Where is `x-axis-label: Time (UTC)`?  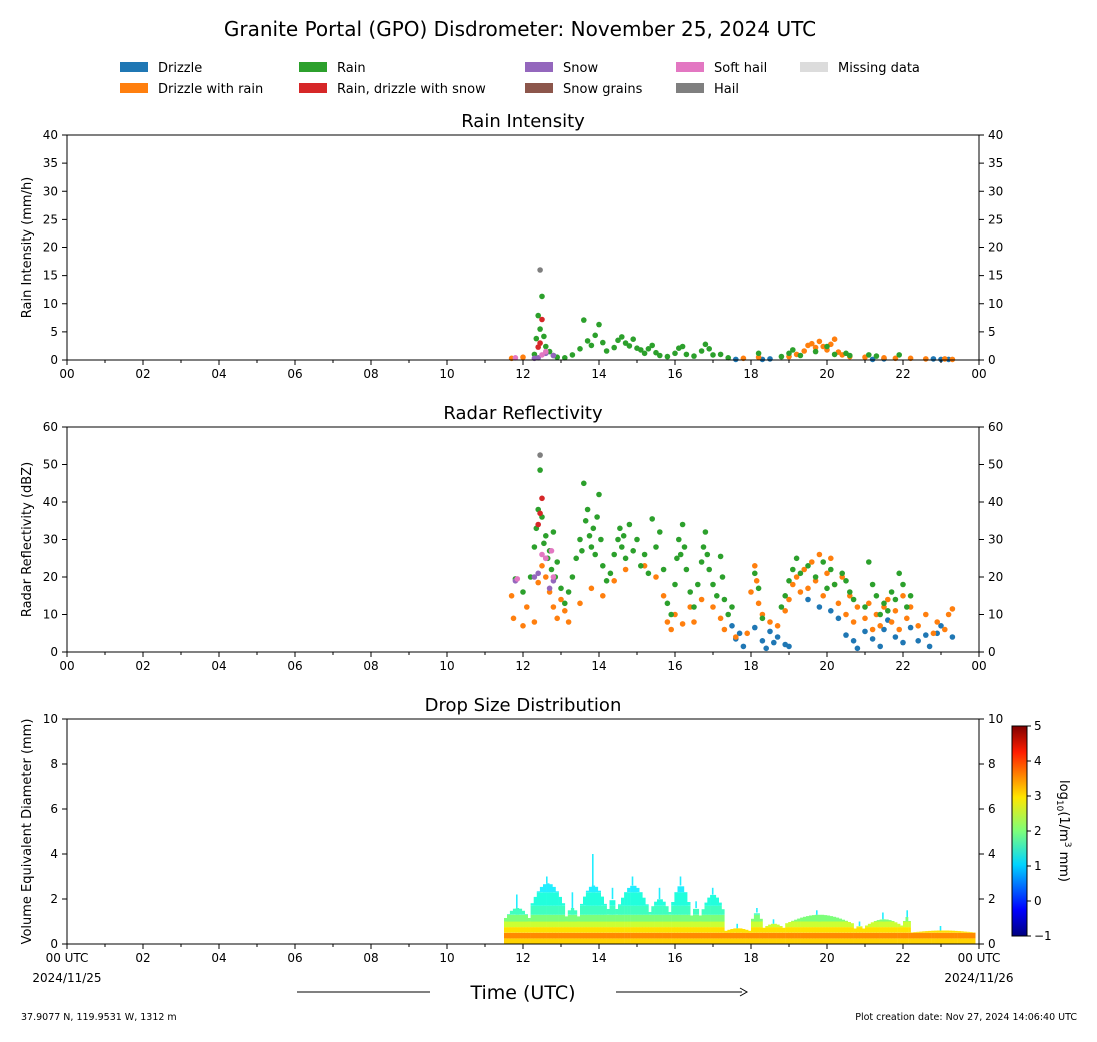 x-axis-label: Time (UTC) is located at coordinates (522, 993).